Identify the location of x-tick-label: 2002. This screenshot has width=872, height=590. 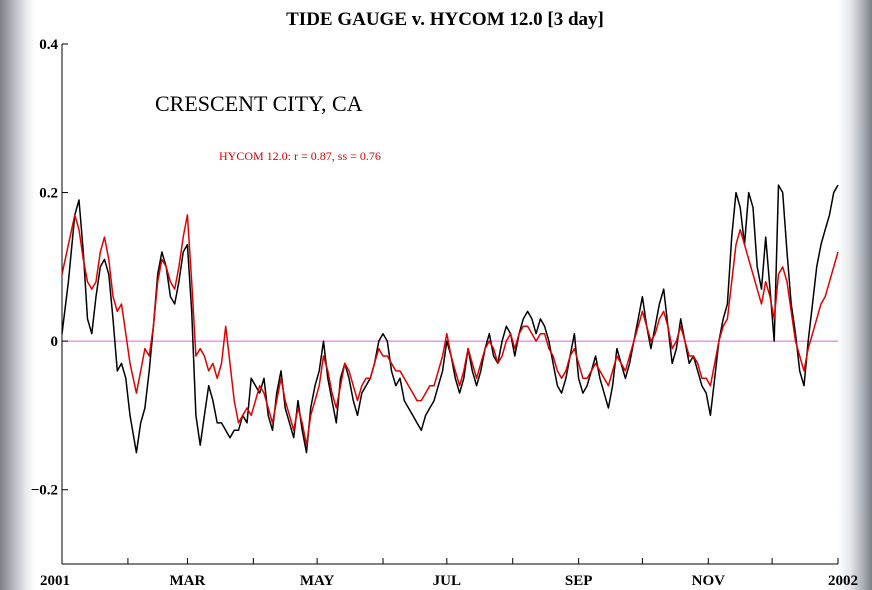
(843, 581).